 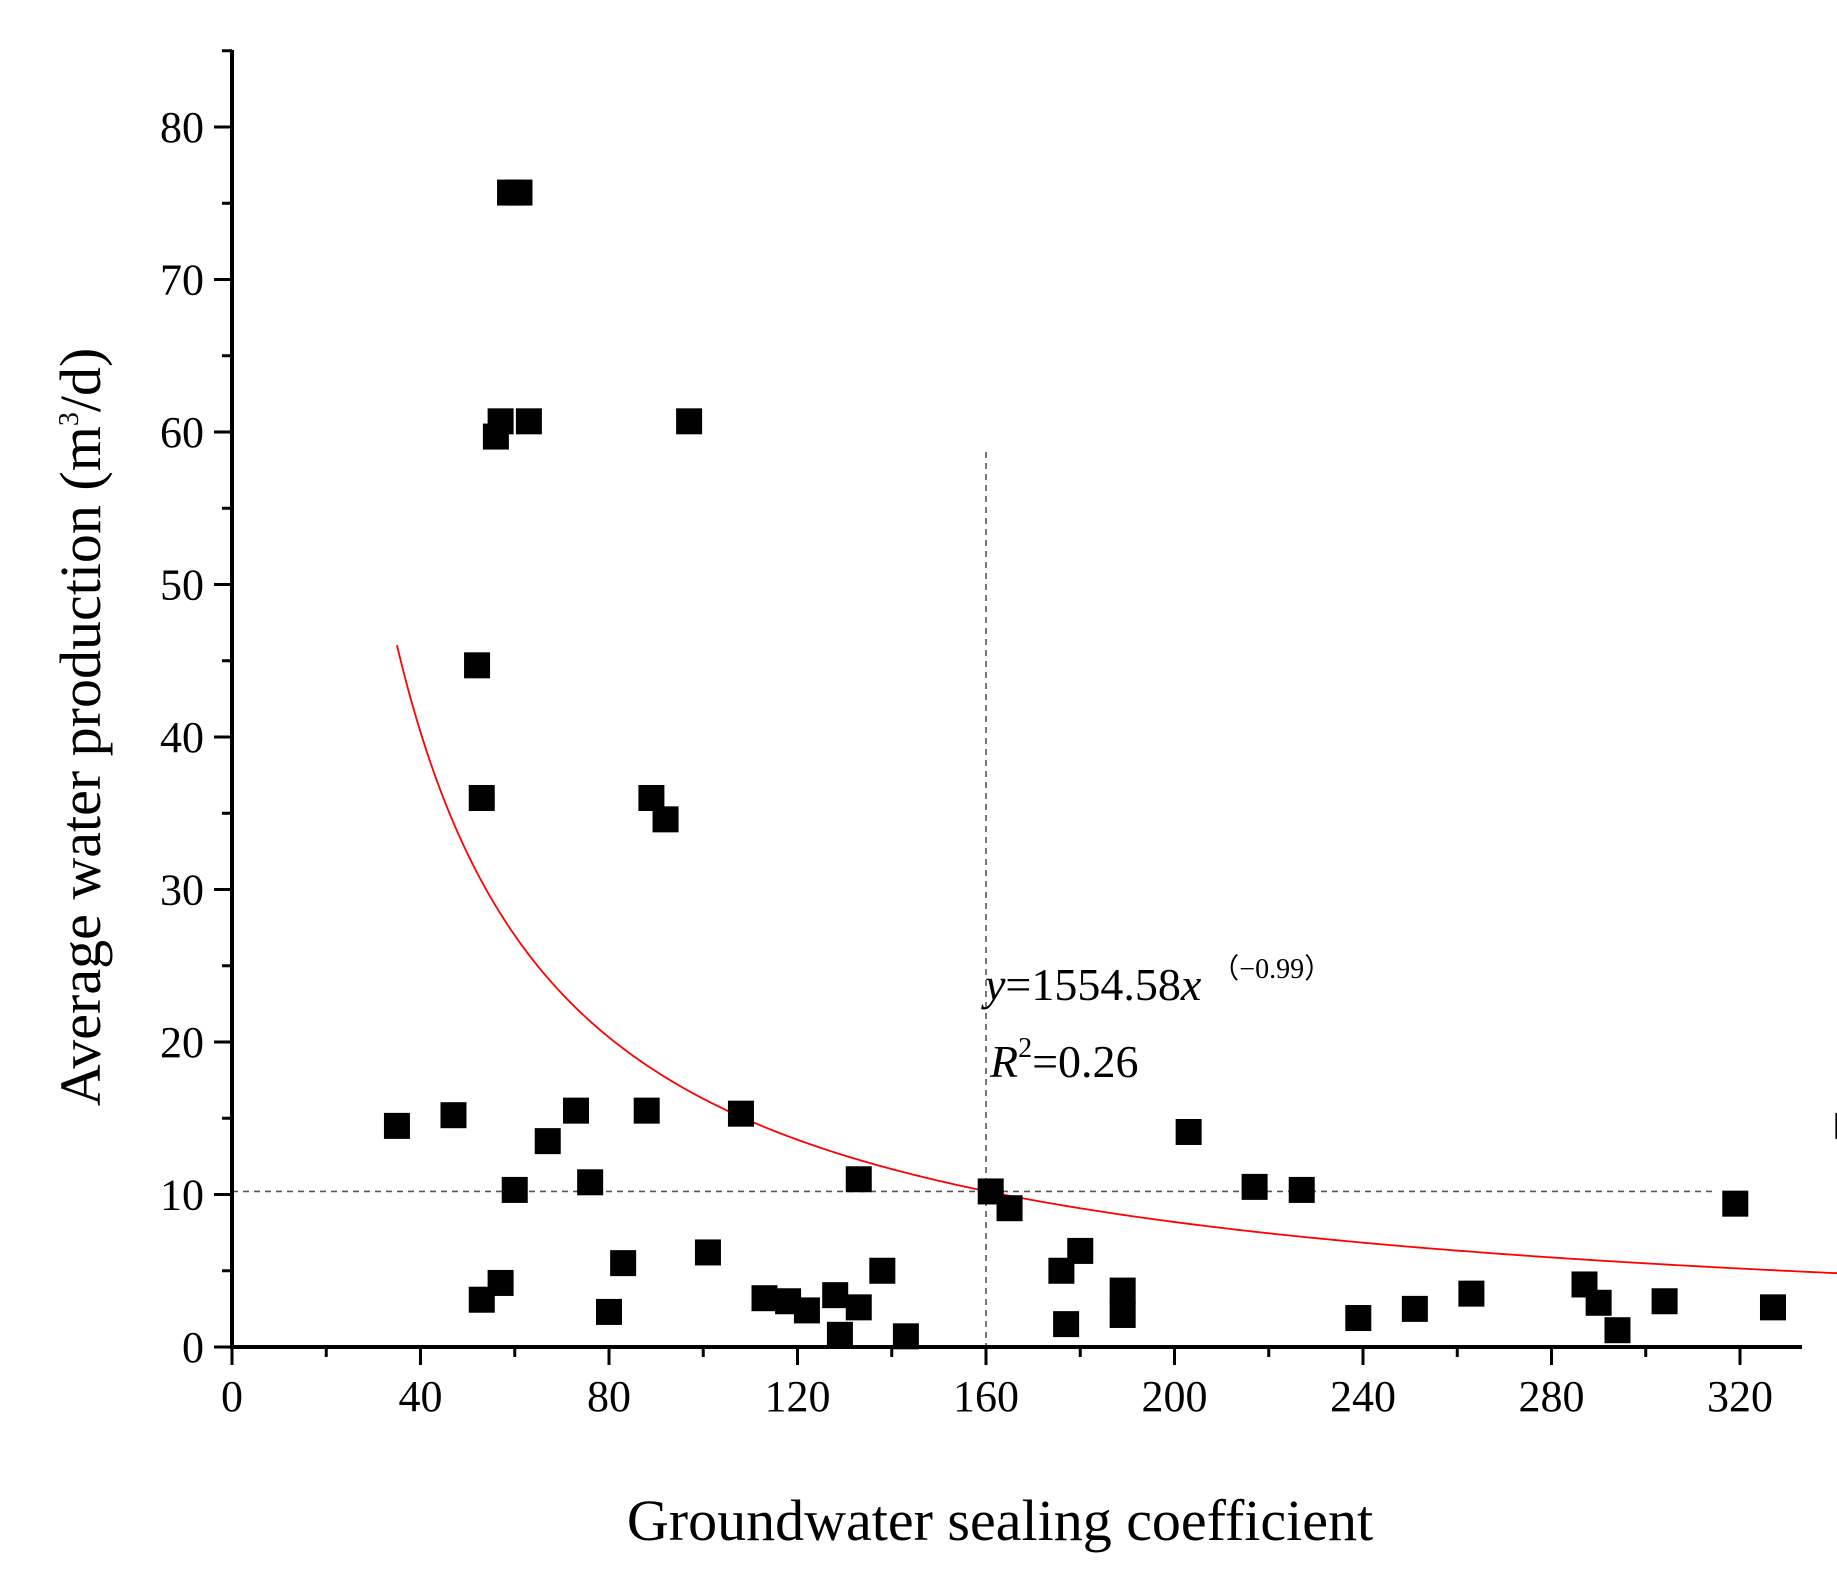 I want to click on fit-equation: y=1554.58x （−0.99）, so click(x=1156, y=981).